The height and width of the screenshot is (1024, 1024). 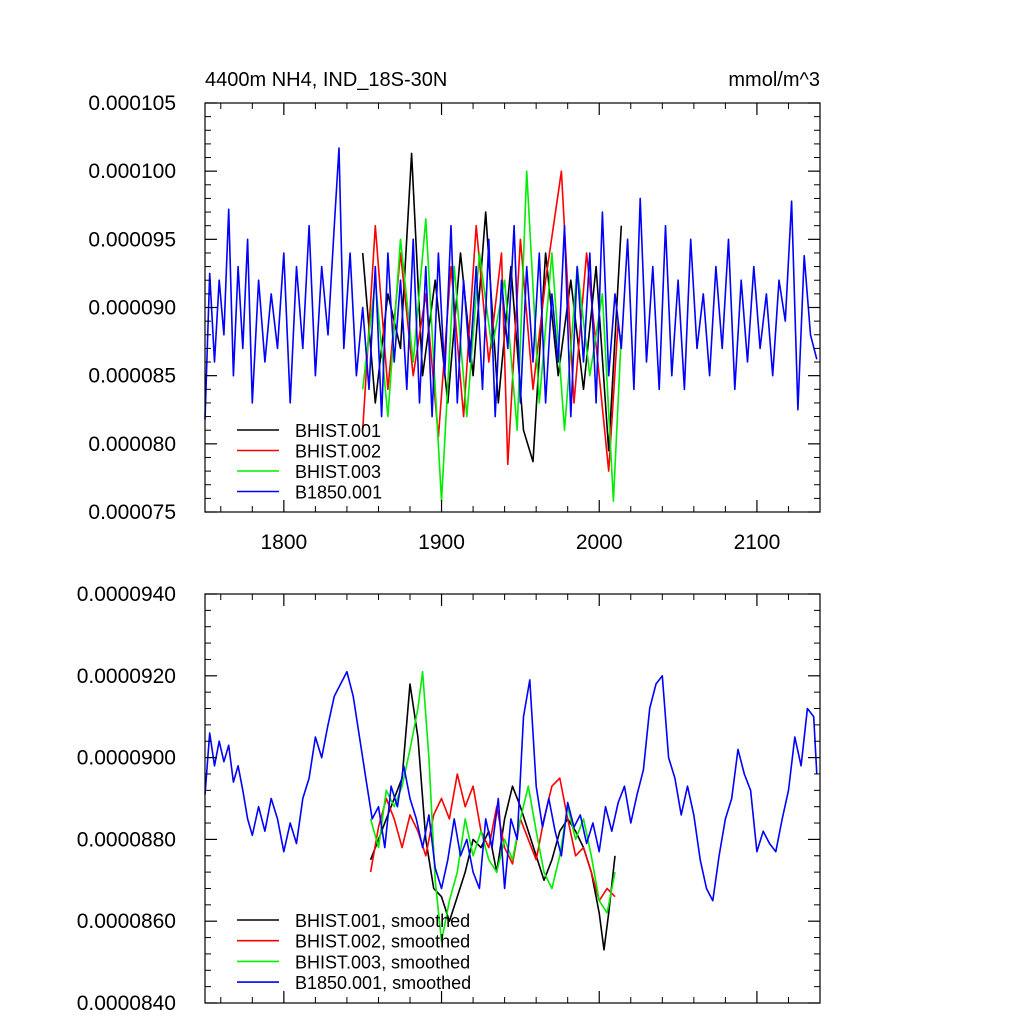 What do you see at coordinates (441, 542) in the screenshot?
I see `x-tick-label: 1900` at bounding box center [441, 542].